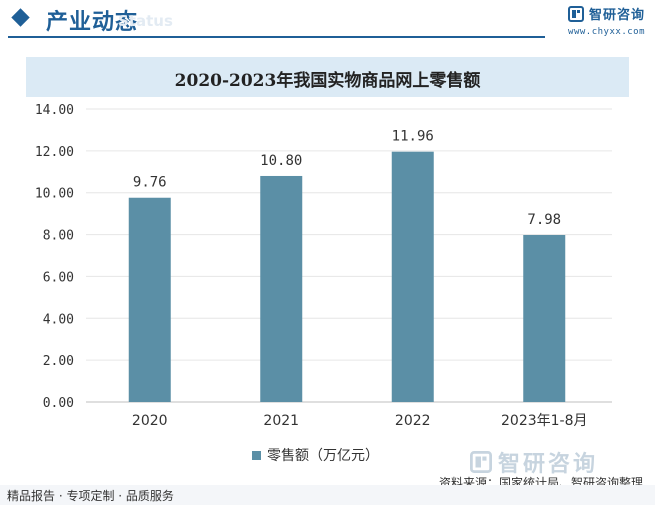  I want to click on y-tick-label: 10.00, so click(54, 194).